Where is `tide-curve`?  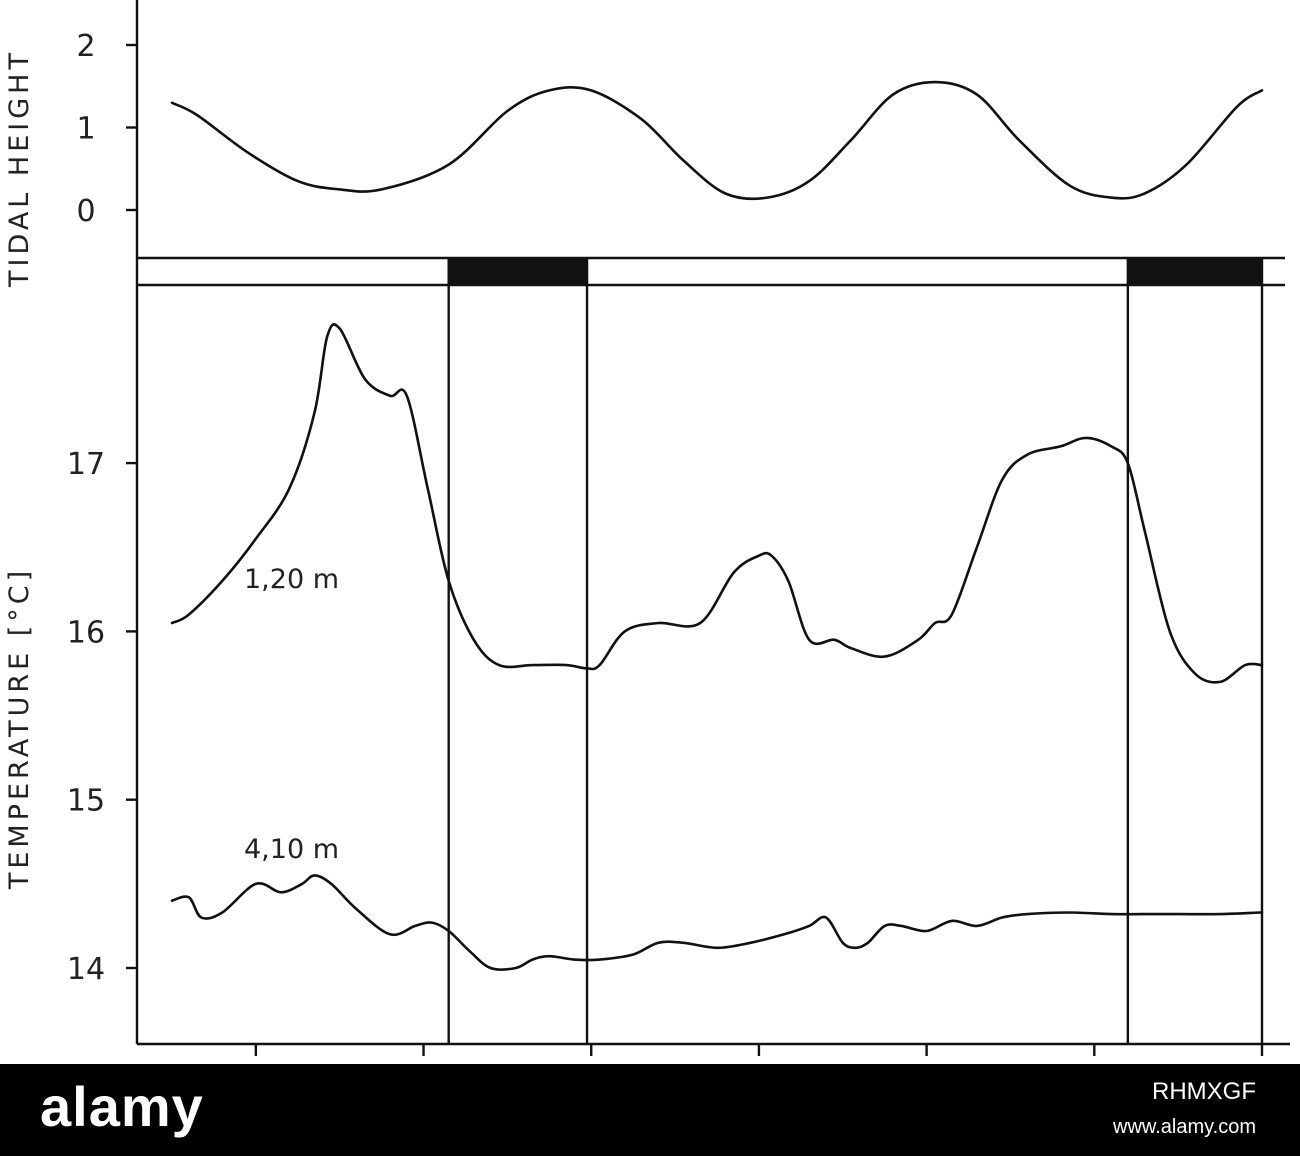 tide-curve is located at coordinates (717, 140).